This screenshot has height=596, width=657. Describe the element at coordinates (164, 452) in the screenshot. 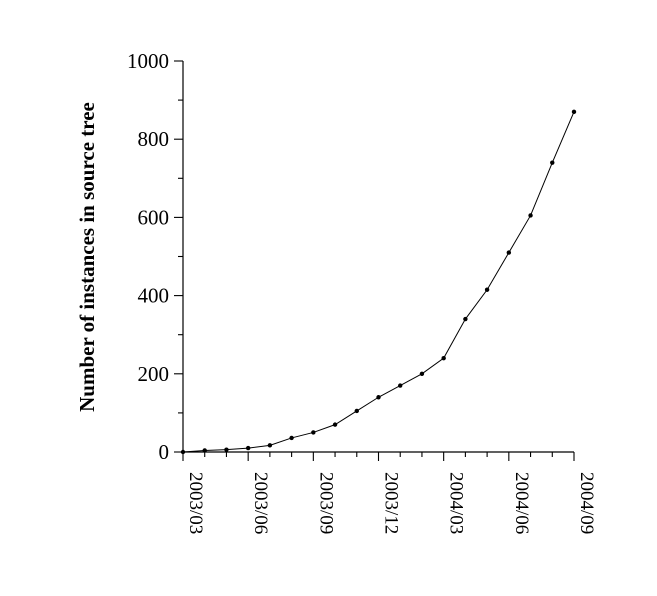

I see `y-tick-label: 0` at that location.